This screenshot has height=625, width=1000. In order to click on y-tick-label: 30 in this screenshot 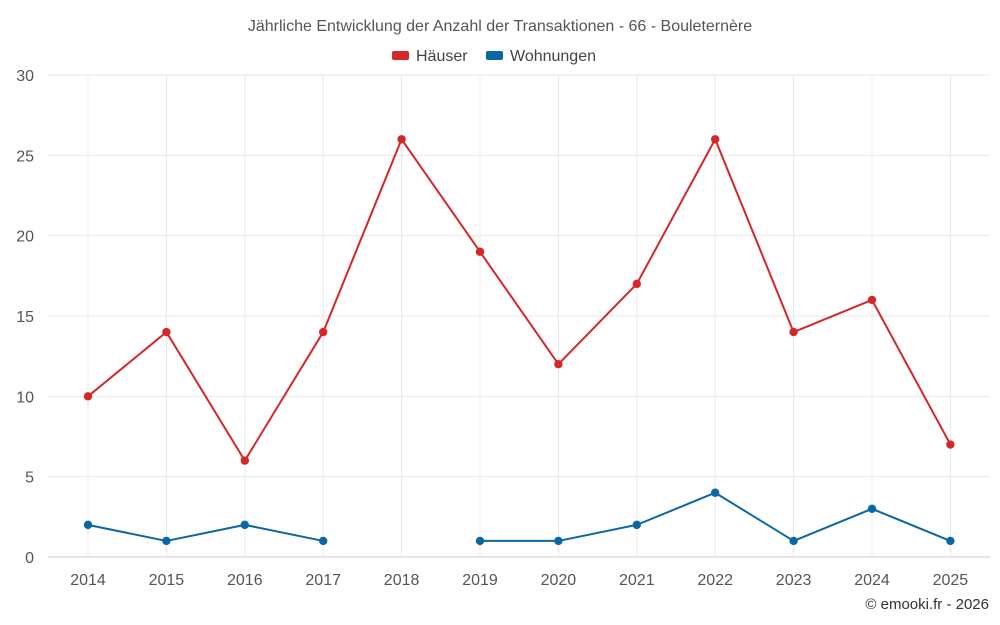, I will do `click(25, 76)`.